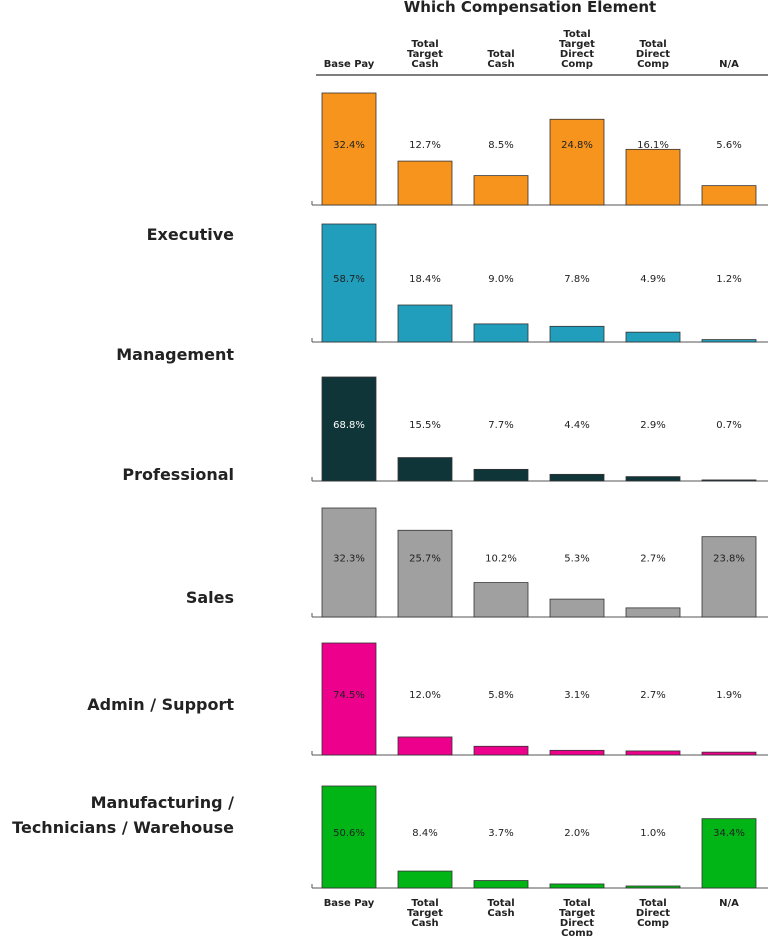 The width and height of the screenshot is (768, 936). Describe the element at coordinates (729, 903) in the screenshot. I see `category-label-bottom: N/A` at that location.